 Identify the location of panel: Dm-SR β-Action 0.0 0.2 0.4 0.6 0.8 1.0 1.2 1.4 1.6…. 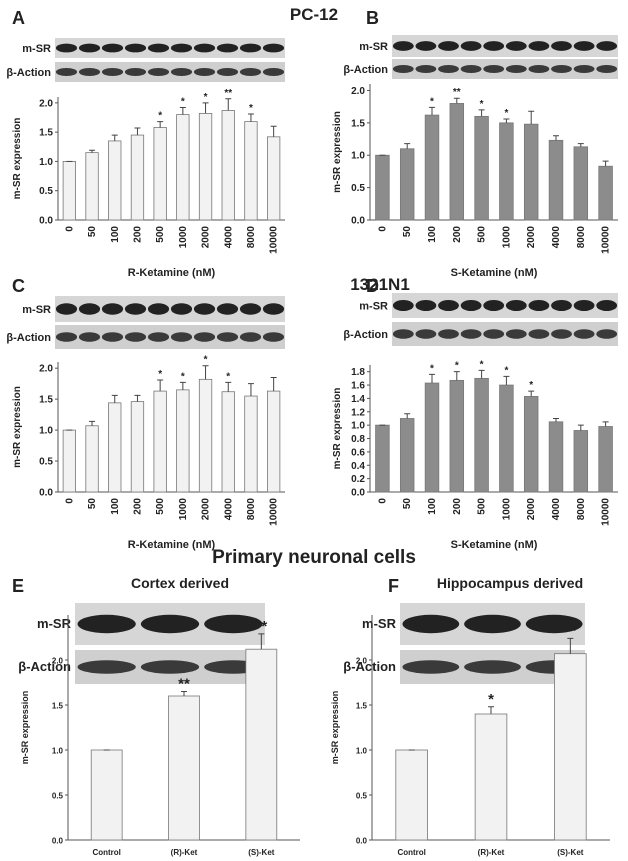
(475, 413).